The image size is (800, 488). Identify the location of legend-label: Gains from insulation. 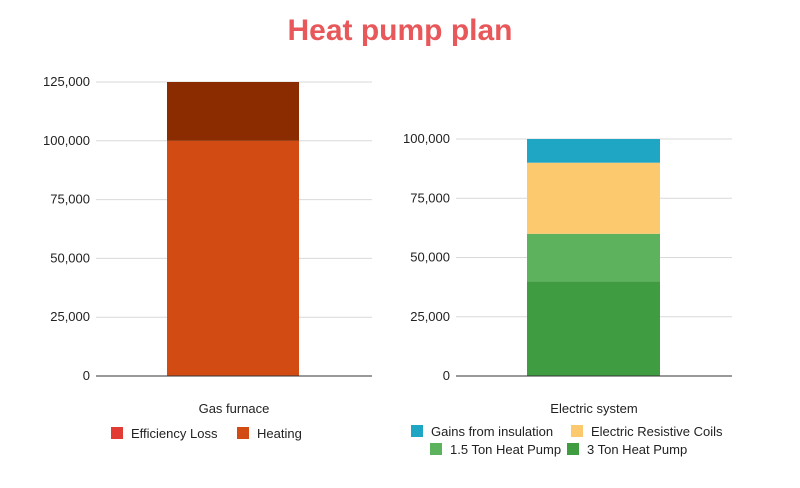
(492, 431).